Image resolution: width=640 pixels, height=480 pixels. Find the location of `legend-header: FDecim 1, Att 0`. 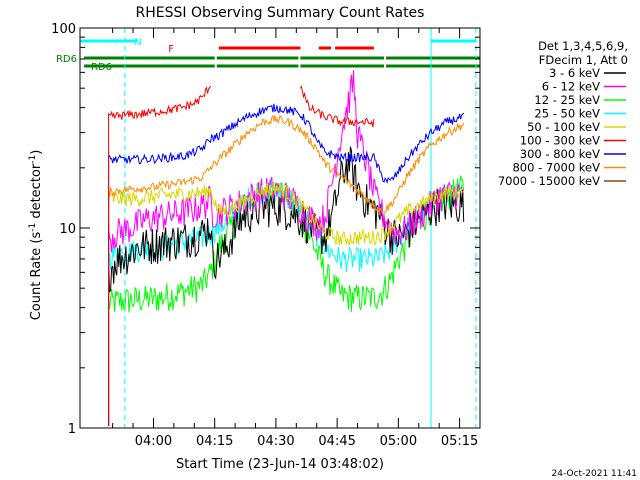

legend-header: FDecim 1, Att 0 is located at coordinates (583, 60).